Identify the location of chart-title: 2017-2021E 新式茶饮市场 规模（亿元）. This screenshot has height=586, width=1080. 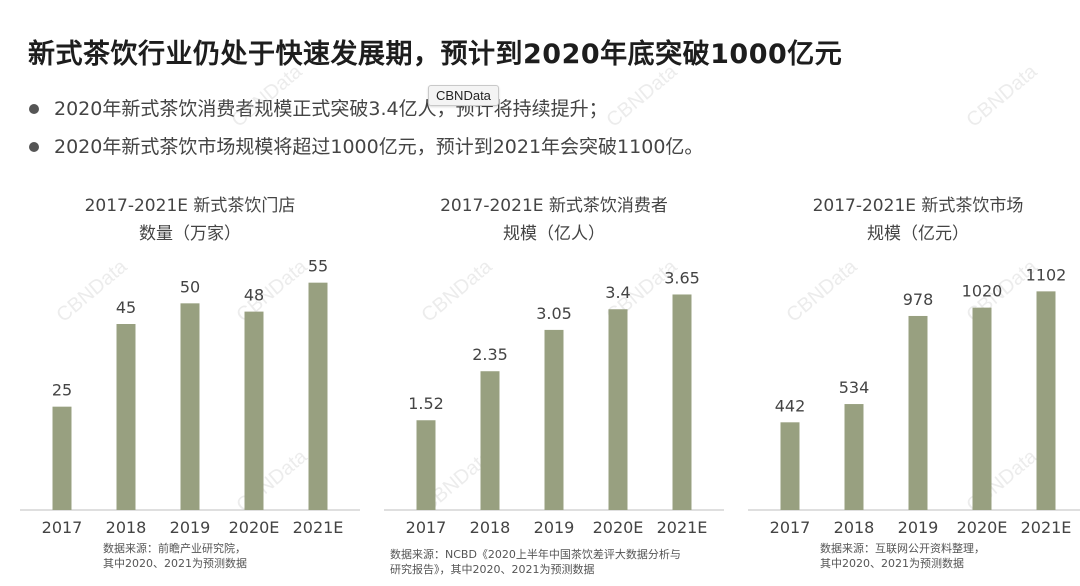
(914, 220).